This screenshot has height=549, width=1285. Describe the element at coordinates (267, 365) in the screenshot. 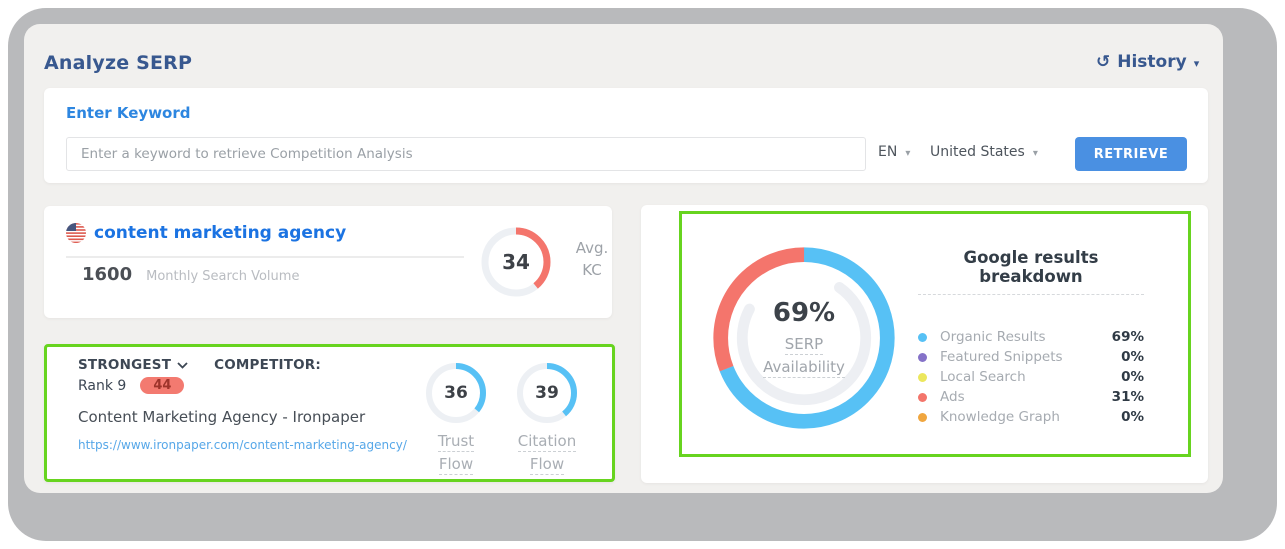

I see `competitor-heading: COMPETITOR:` at that location.